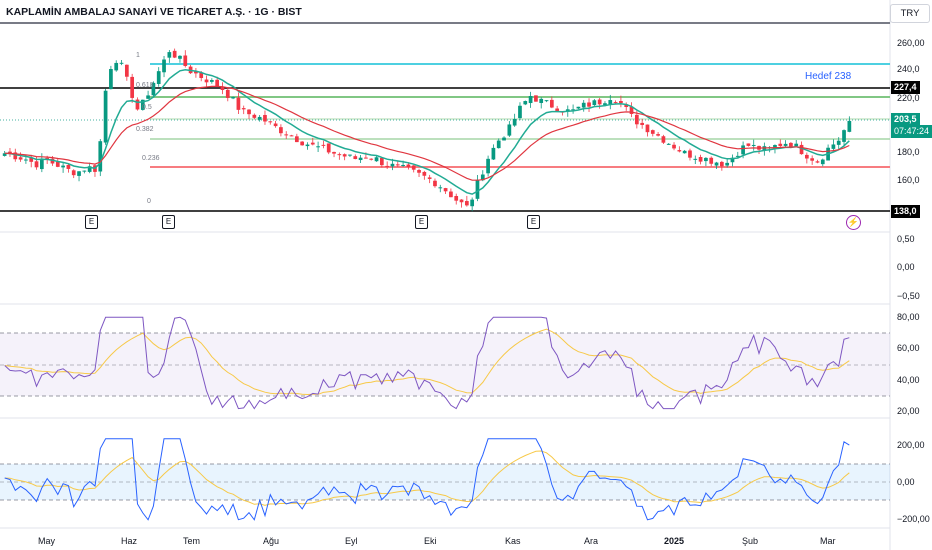 This screenshot has height=550, width=932. I want to click on time-tick: Şub, so click(750, 541).